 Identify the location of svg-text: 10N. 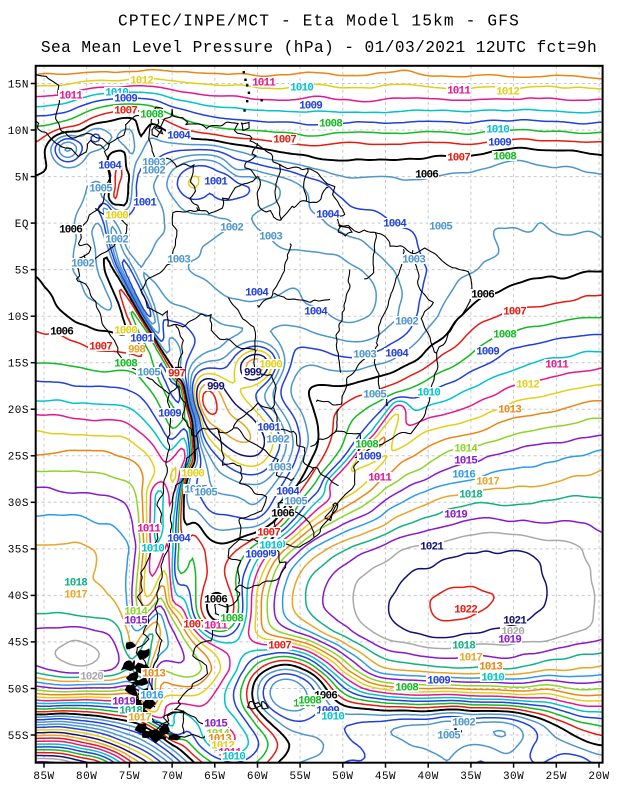
(18, 132).